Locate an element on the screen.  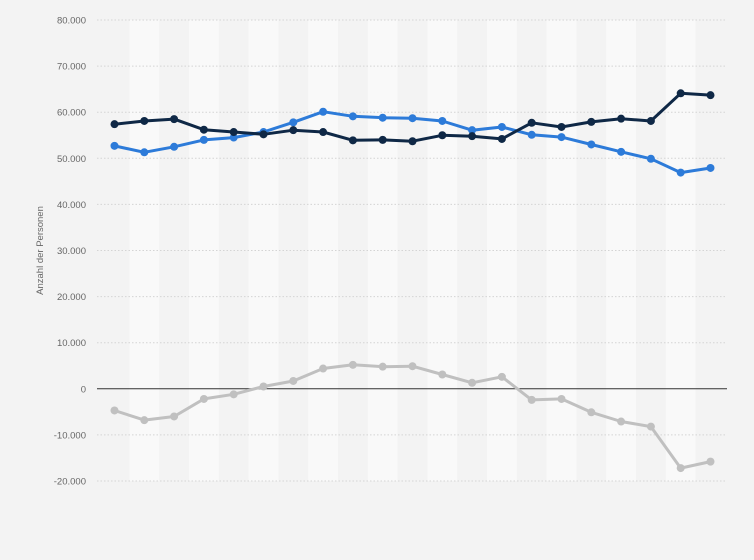
y-tick-label: 10.000 is located at coordinates (71, 343).